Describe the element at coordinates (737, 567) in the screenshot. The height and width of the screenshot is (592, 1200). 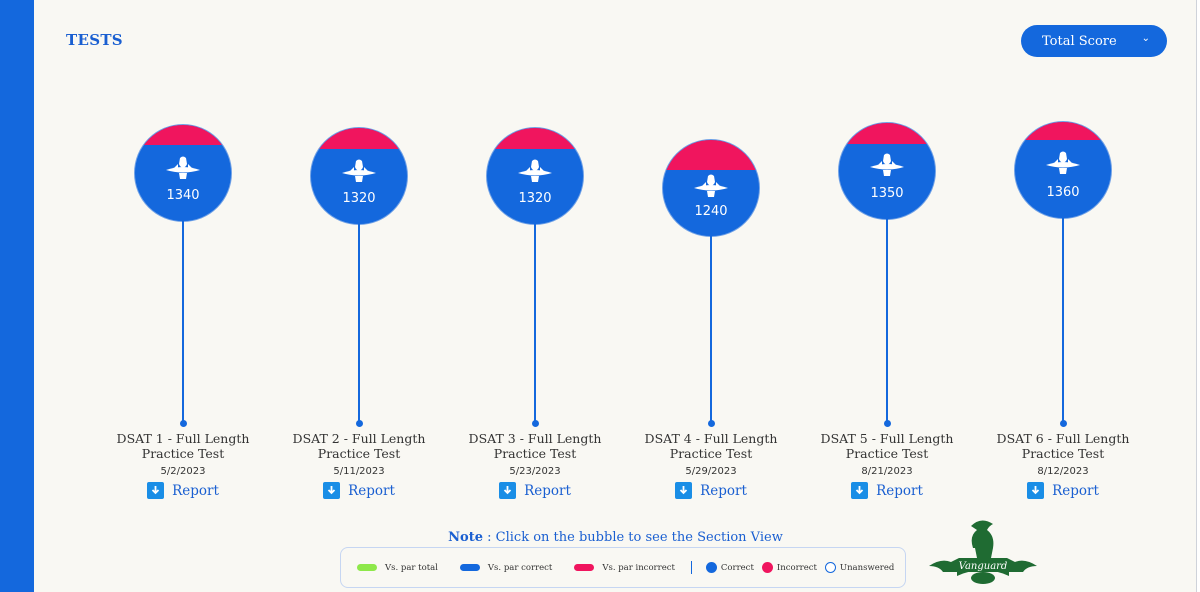
I see `legend-label: Correct` at that location.